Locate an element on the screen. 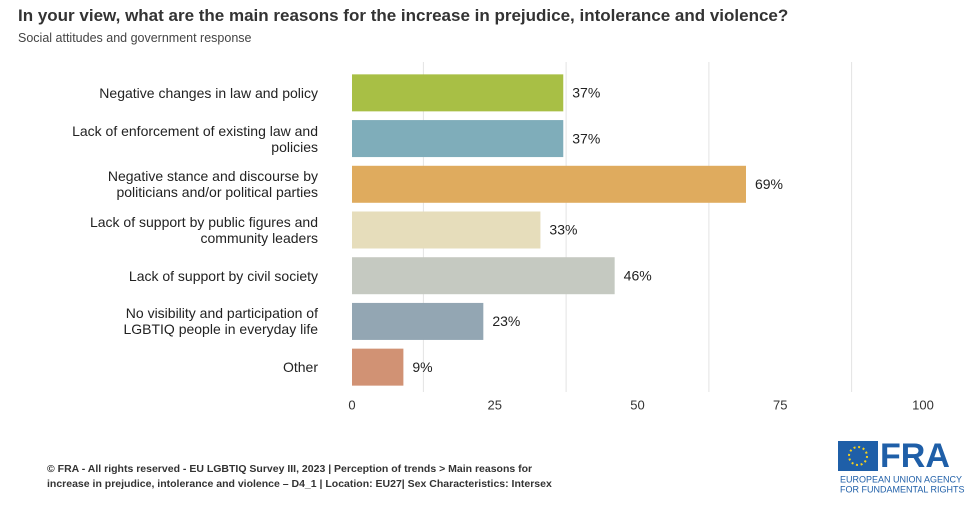  value-label: 9% is located at coordinates (422, 367).